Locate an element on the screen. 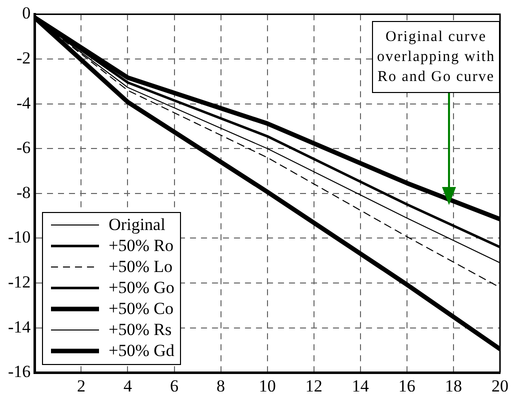  y-tick-label: -8 is located at coordinates (23, 192).